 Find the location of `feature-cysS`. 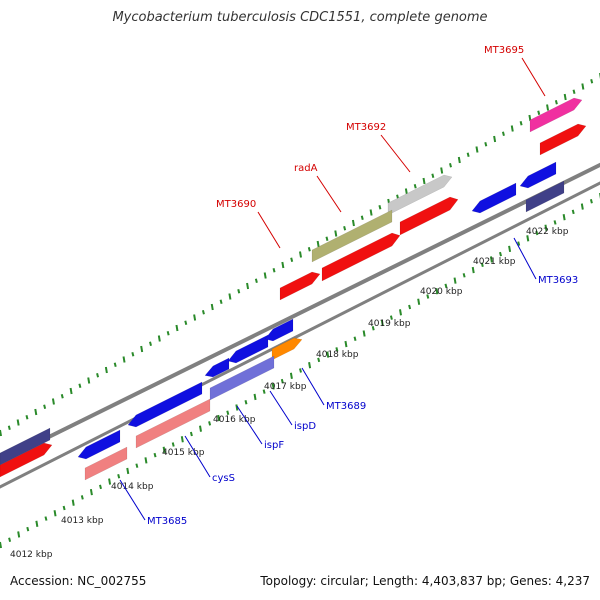

feature-cysS is located at coordinates (173, 423).